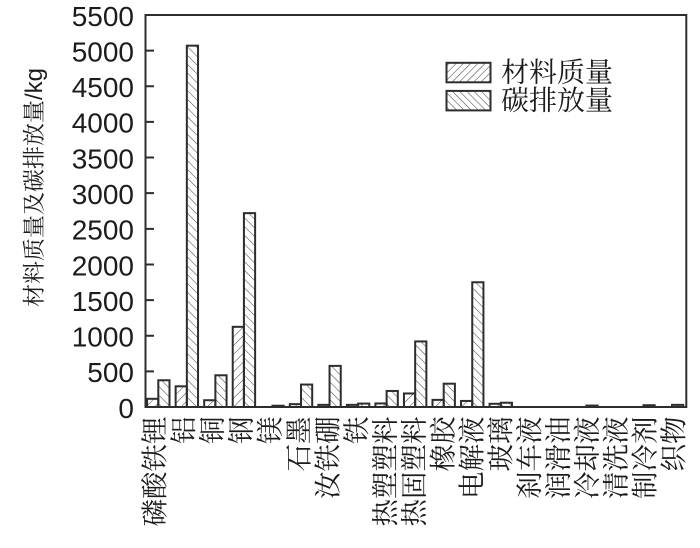 This screenshot has width=700, height=548. Describe the element at coordinates (103, 123) in the screenshot. I see `svg-text: 4000` at that location.